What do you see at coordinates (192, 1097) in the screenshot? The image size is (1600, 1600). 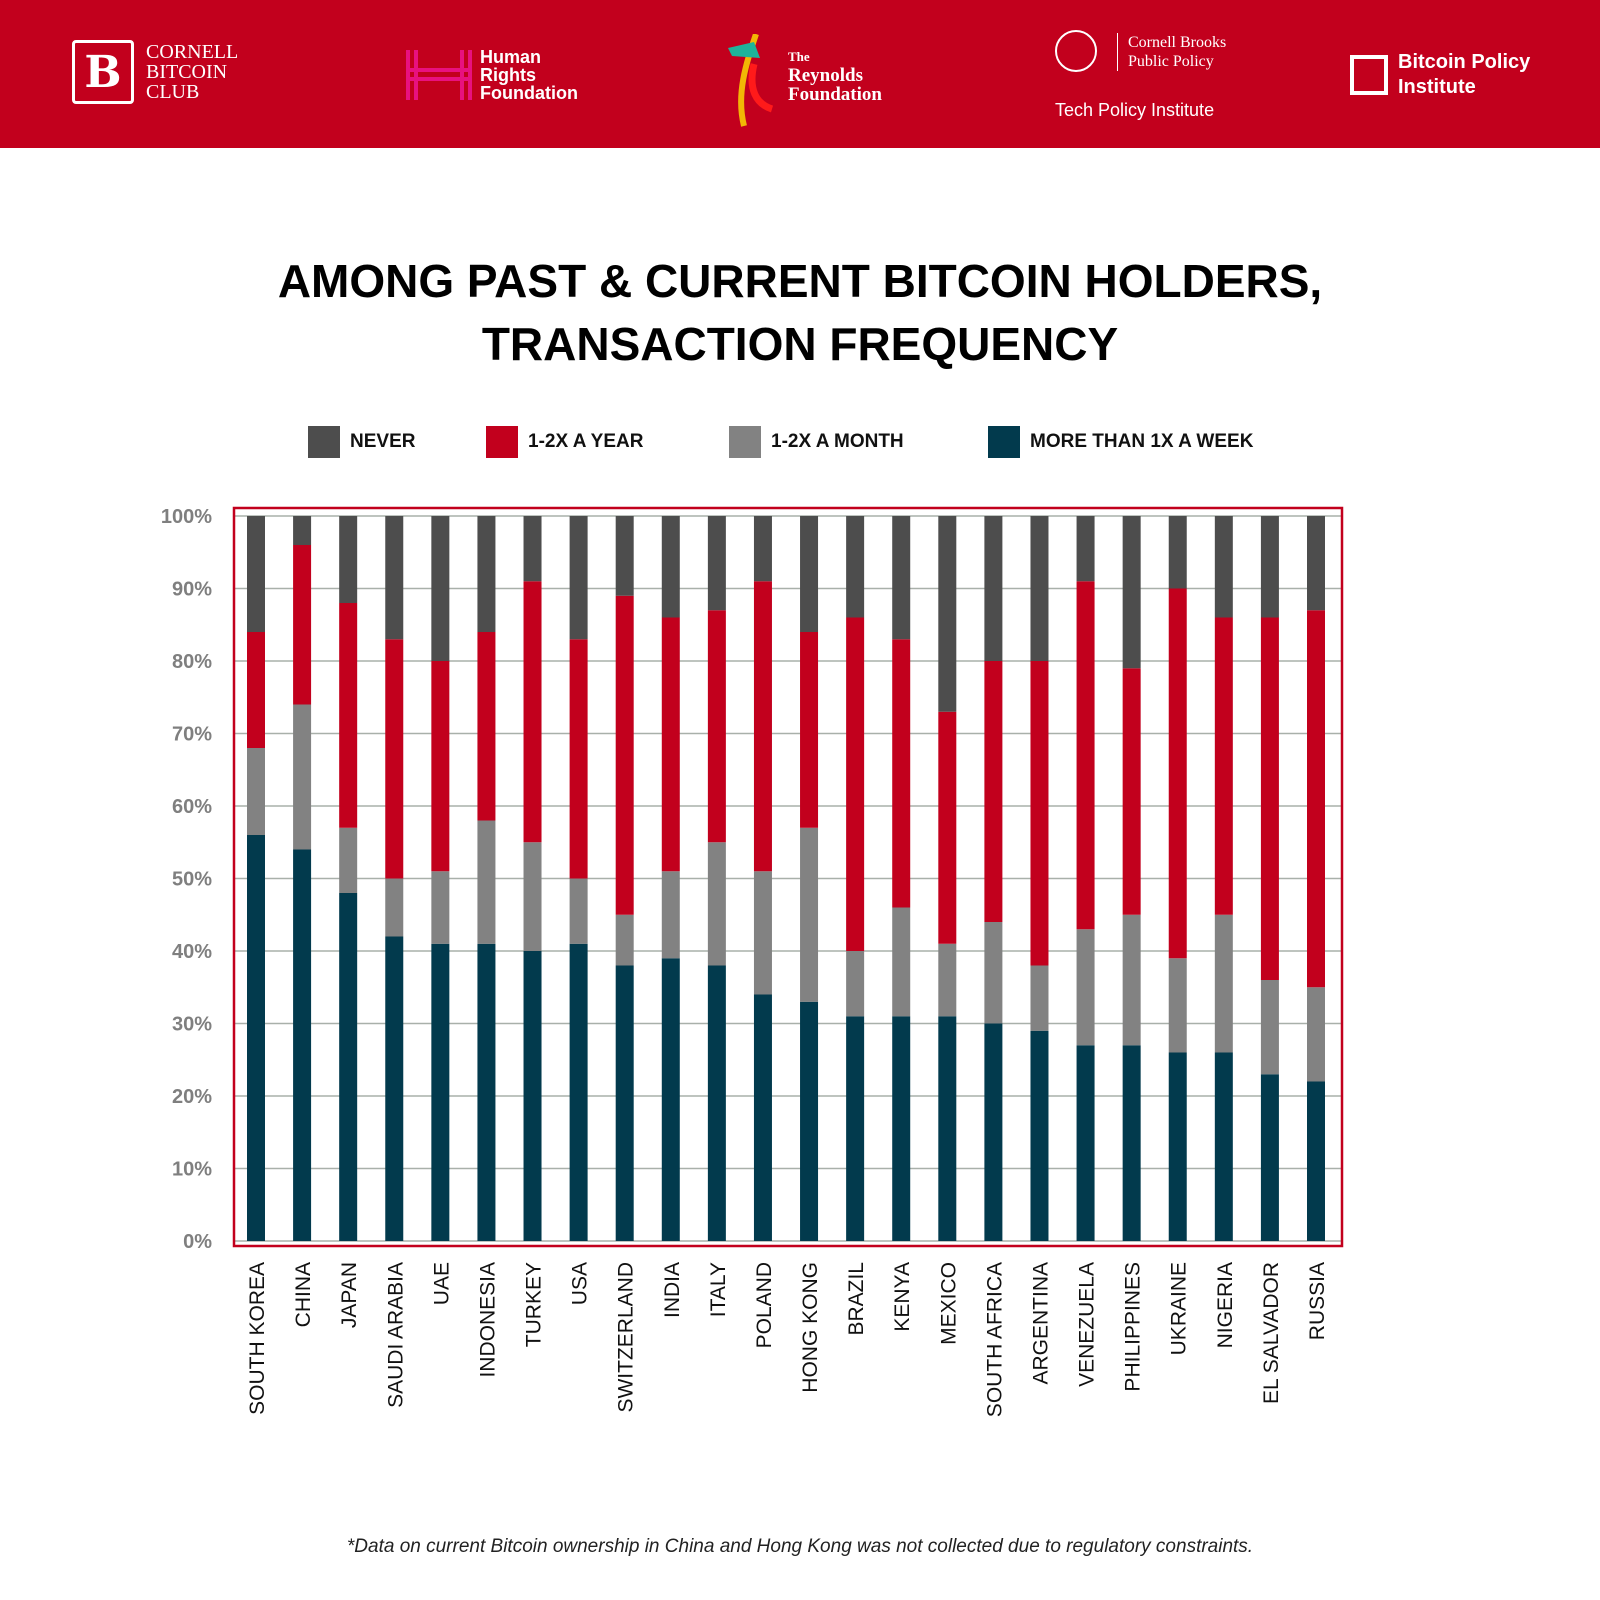 I see `y-tick-label: 20%` at bounding box center [192, 1097].